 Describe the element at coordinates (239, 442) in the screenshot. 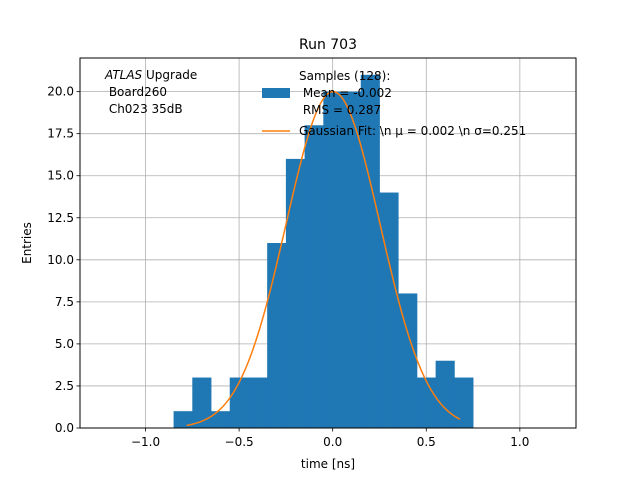

I see `x-tick-label: −0.5` at that location.